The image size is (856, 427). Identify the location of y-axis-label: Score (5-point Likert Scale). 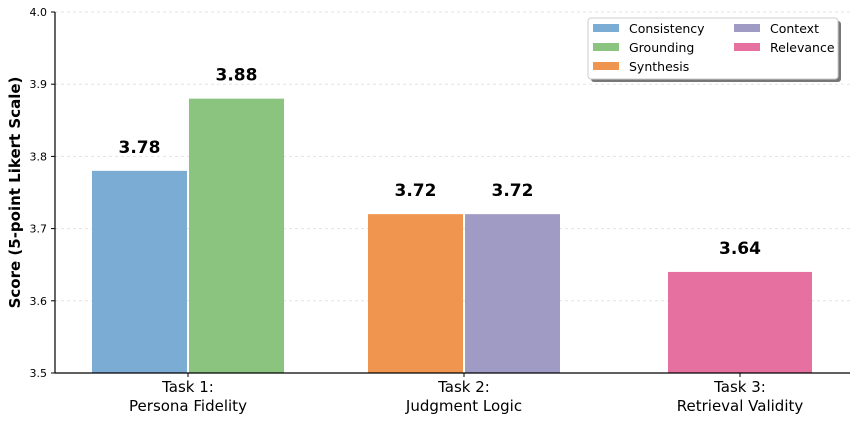
(15, 193).